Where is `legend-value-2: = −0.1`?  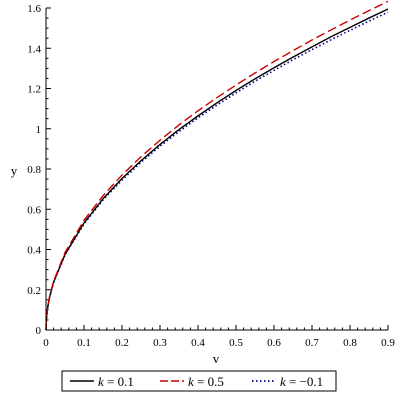 legend-value-2: = −0.1 is located at coordinates (306, 381).